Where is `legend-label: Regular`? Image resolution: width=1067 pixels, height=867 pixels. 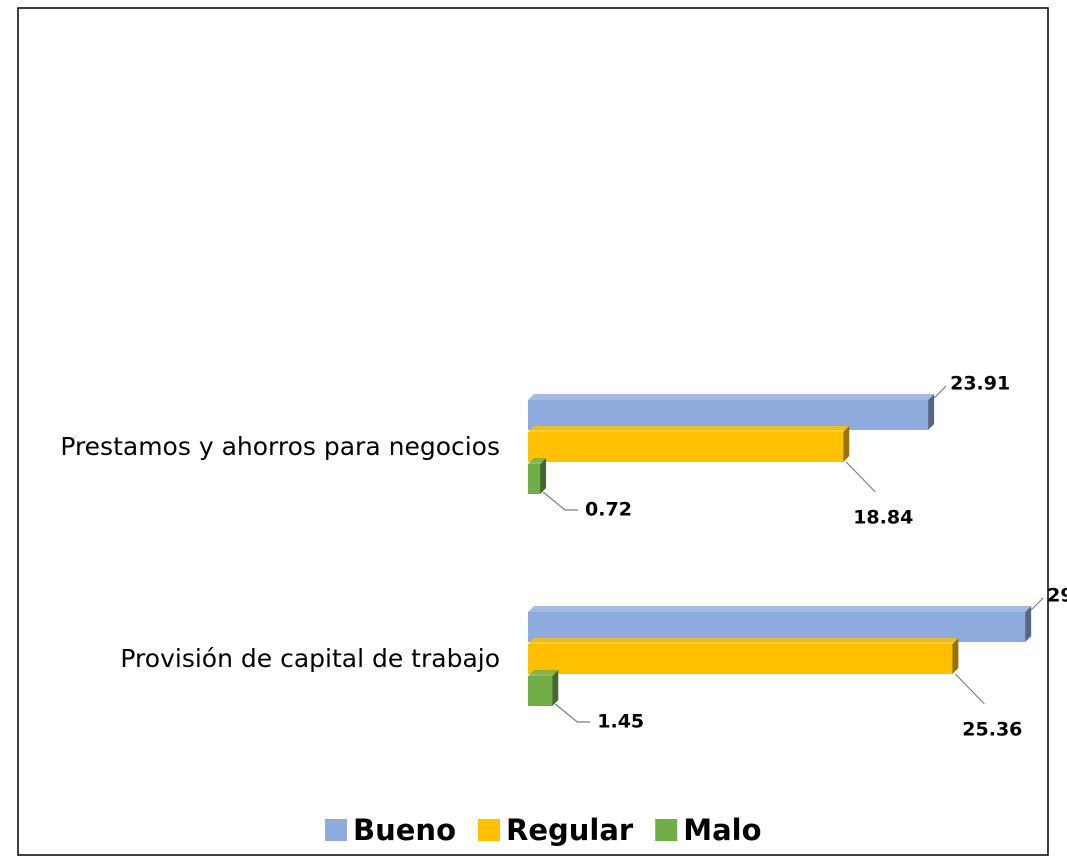
legend-label: Regular is located at coordinates (570, 830).